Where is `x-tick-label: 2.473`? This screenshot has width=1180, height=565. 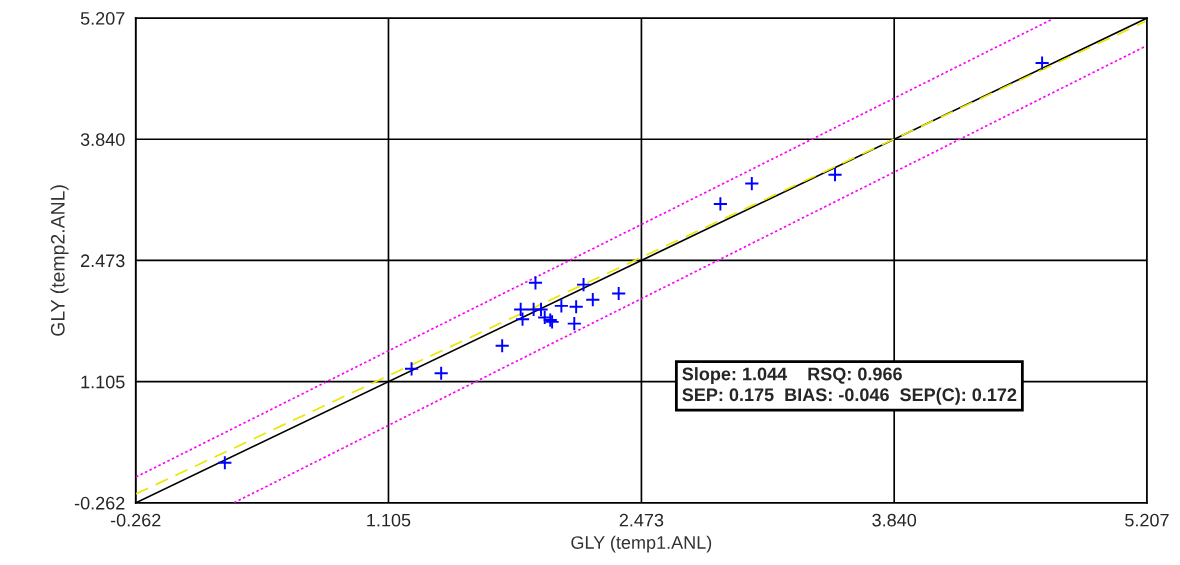 x-tick-label: 2.473 is located at coordinates (641, 520).